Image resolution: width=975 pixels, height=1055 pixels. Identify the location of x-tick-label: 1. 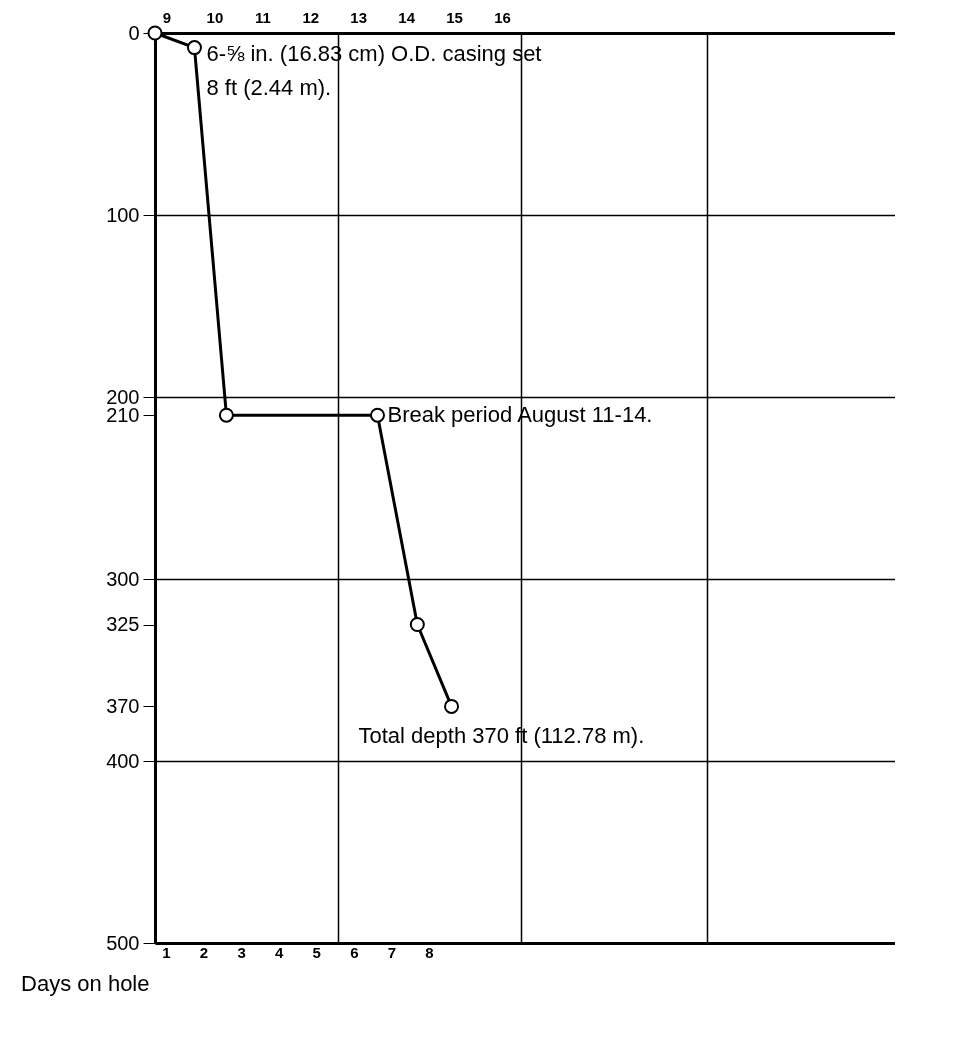
(166, 952).